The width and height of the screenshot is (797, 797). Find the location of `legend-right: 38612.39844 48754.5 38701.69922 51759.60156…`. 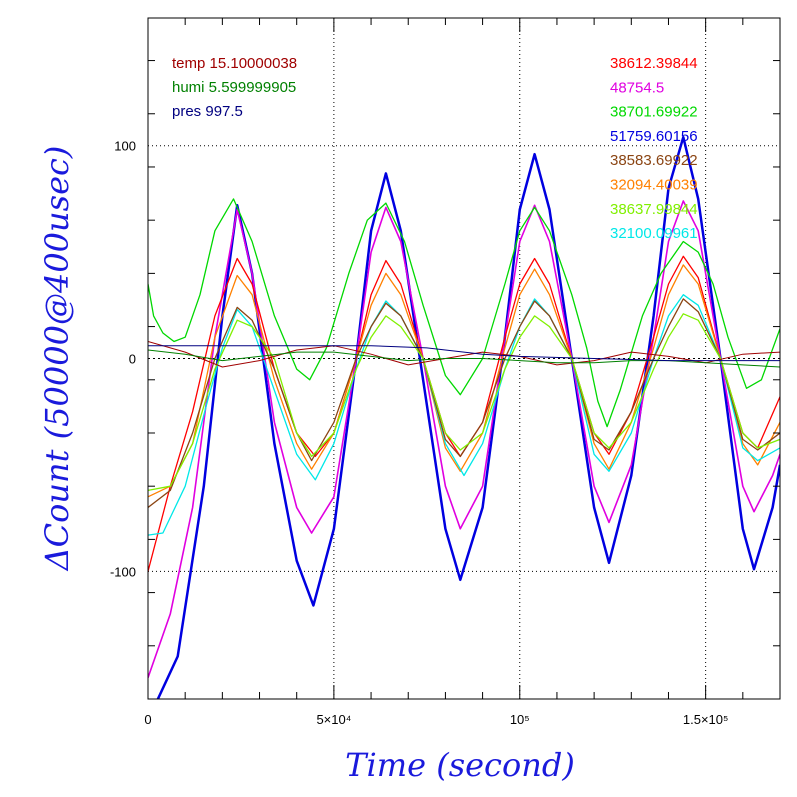

legend-right: 38612.39844 48754.5 38701.69922 51759.60156… is located at coordinates (654, 148).